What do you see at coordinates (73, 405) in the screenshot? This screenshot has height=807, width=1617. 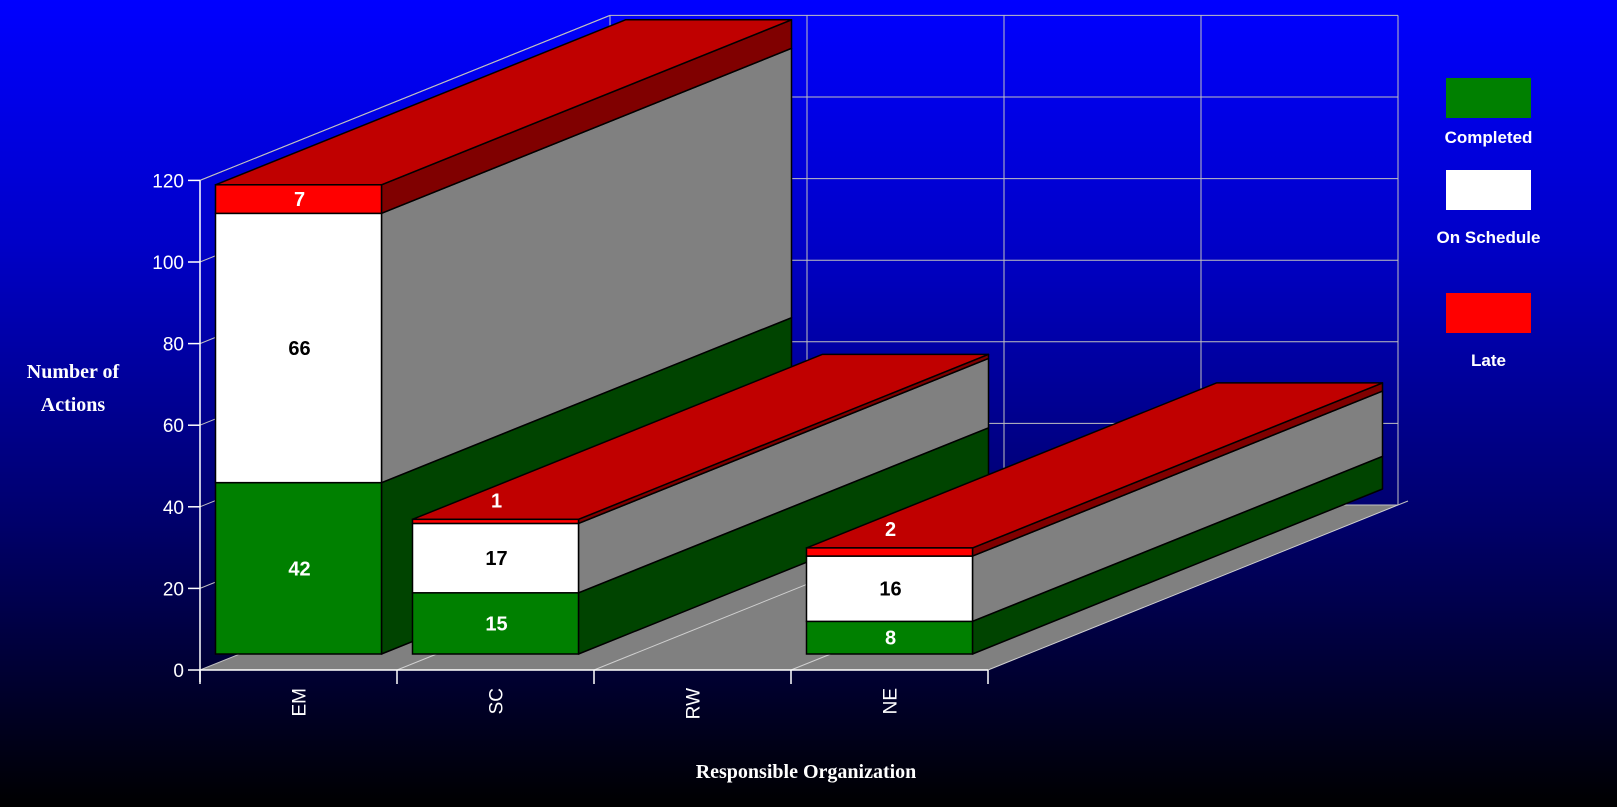 I see `y-axis-title-line-2: Actions` at bounding box center [73, 405].